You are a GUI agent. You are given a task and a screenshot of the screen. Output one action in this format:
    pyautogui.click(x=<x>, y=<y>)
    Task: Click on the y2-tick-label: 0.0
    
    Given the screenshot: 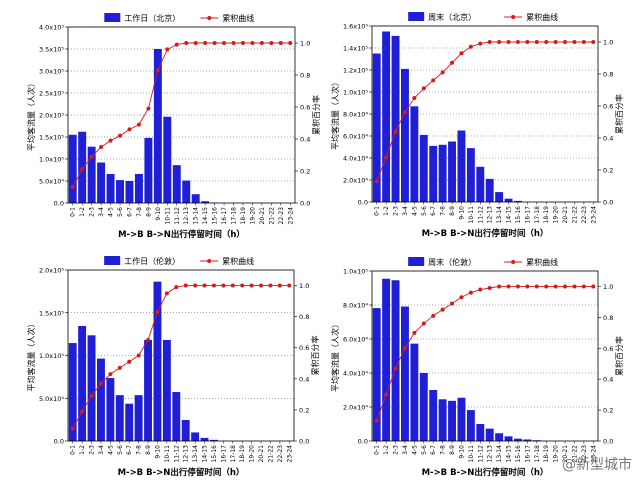 What is the action you would take?
    pyautogui.click(x=608, y=442)
    